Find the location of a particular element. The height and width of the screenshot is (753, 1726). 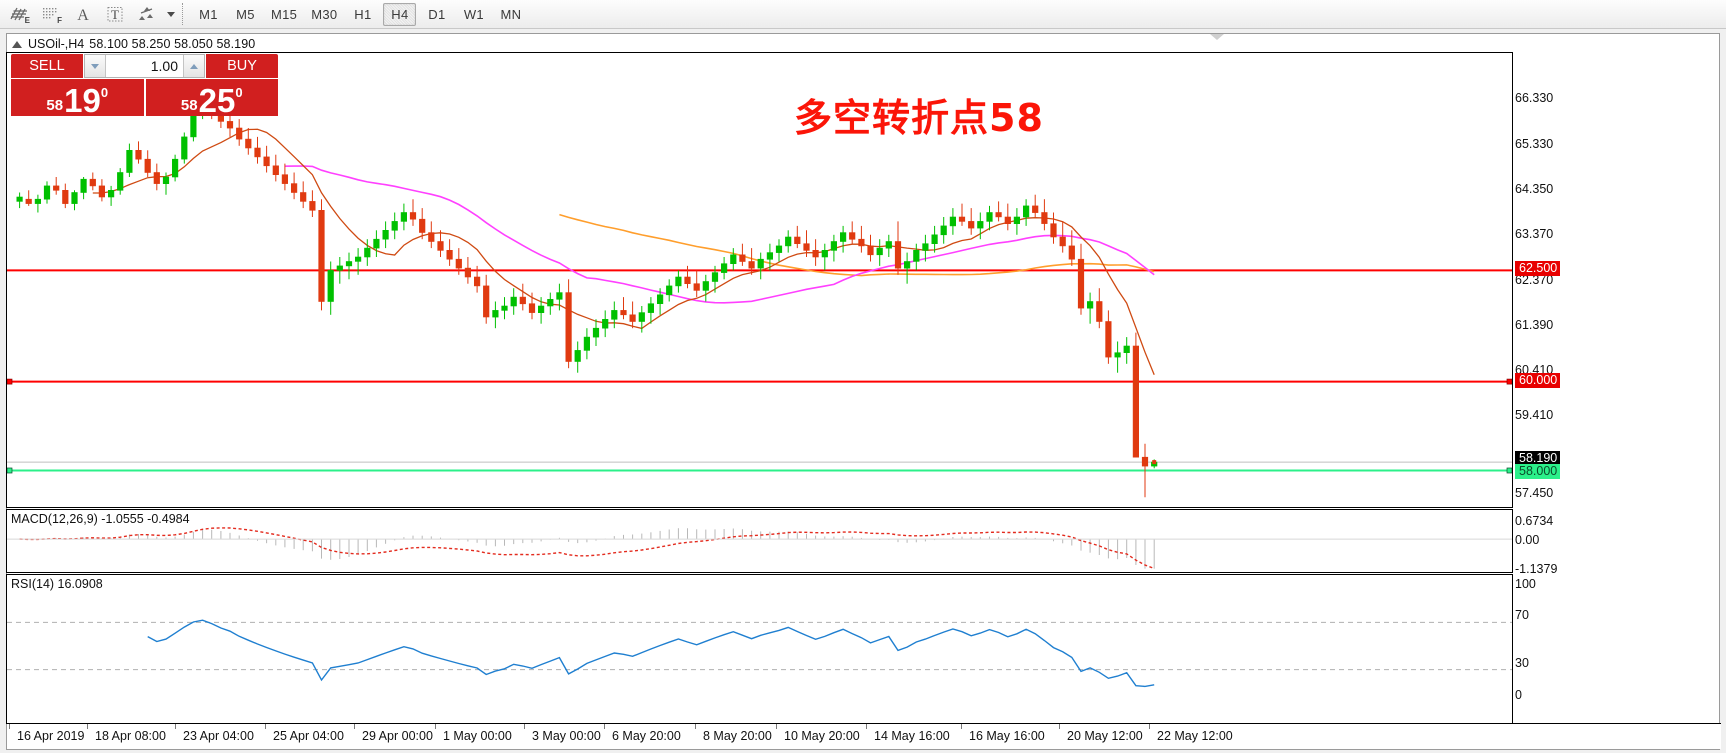

objects-dropdown-caret-icon is located at coordinates (170, 14).